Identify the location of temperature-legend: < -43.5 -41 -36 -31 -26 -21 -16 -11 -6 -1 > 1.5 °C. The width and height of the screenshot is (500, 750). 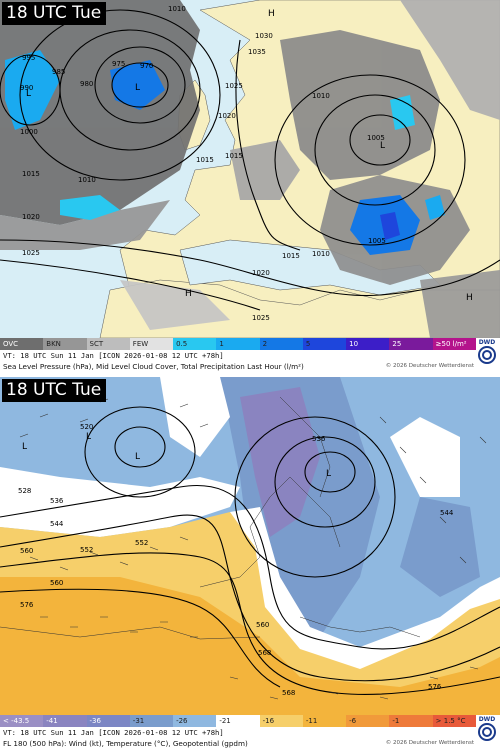
(238, 721).